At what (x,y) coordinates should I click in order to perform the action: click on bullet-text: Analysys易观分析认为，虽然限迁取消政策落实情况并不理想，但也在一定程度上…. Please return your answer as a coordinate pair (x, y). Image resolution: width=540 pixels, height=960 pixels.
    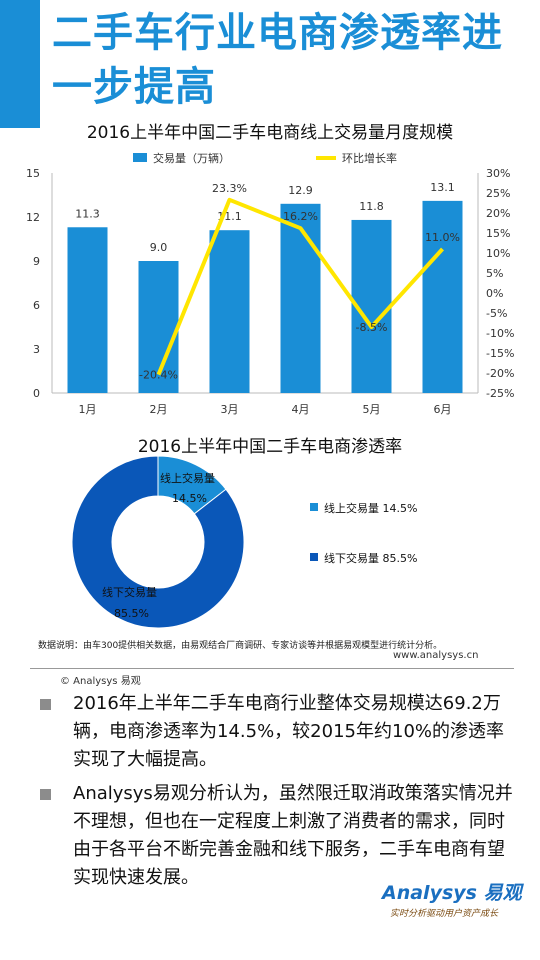
    Looking at the image, I should click on (293, 835).